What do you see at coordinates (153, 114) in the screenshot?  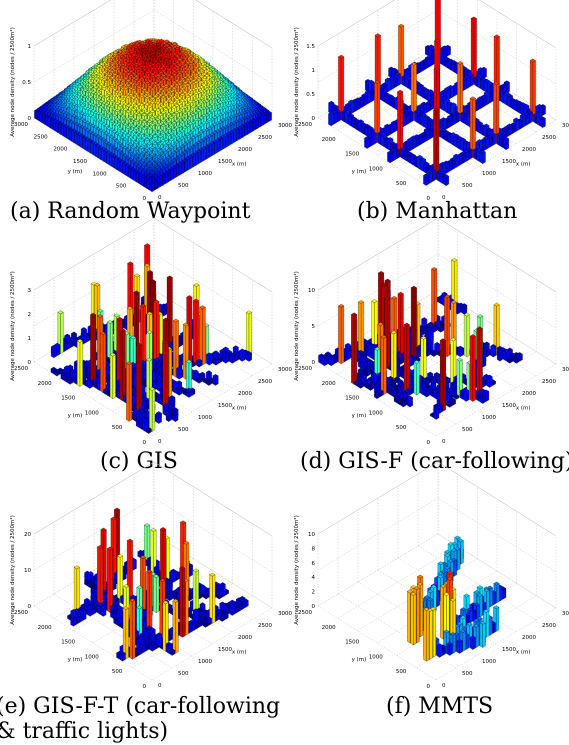 I see `bar-group` at bounding box center [153, 114].